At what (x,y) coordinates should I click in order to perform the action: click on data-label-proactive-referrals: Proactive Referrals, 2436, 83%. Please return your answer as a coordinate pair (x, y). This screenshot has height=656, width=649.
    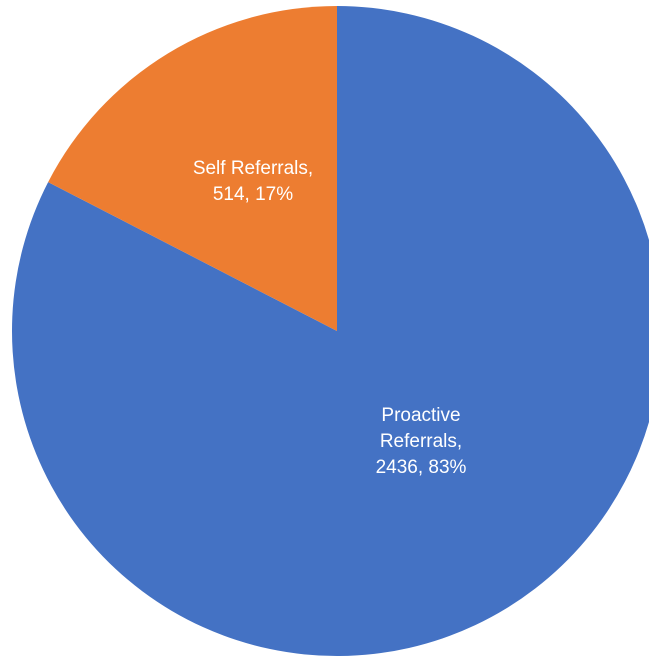
    Looking at the image, I should click on (421, 441).